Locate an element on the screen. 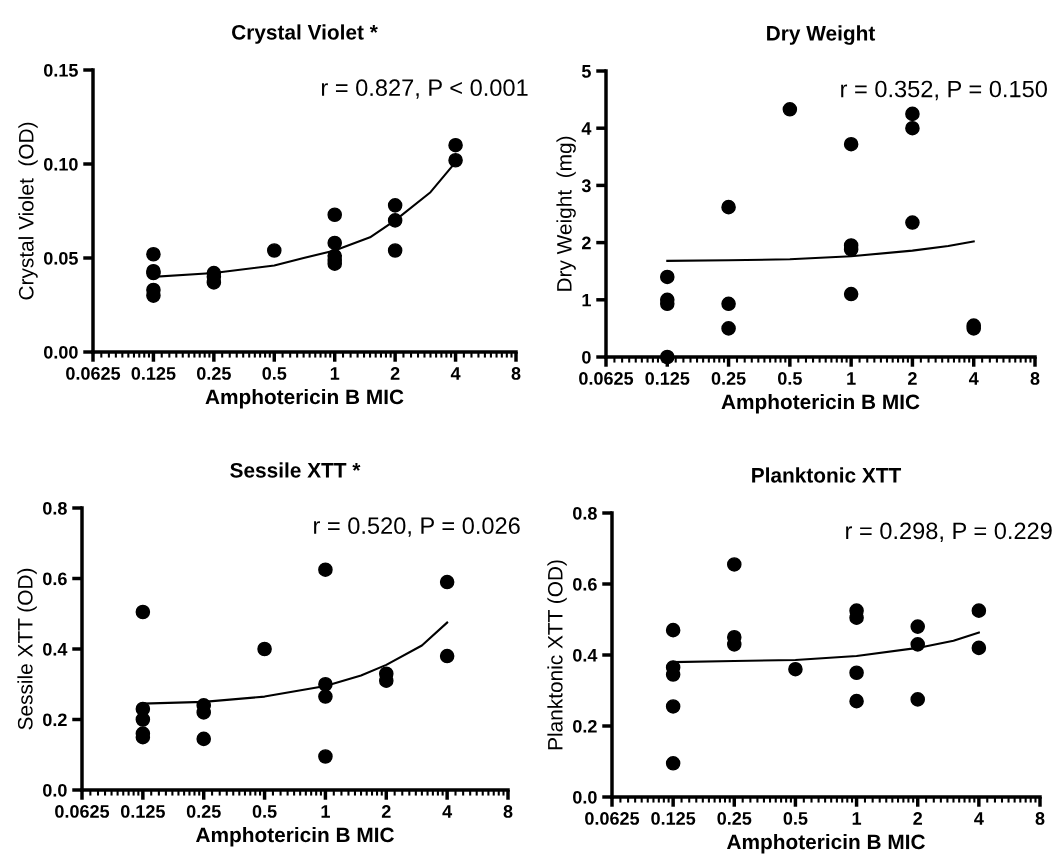 Image resolution: width=1055 pixels, height=861 pixels. y-tick-label: 0.00 is located at coordinates (60, 352).